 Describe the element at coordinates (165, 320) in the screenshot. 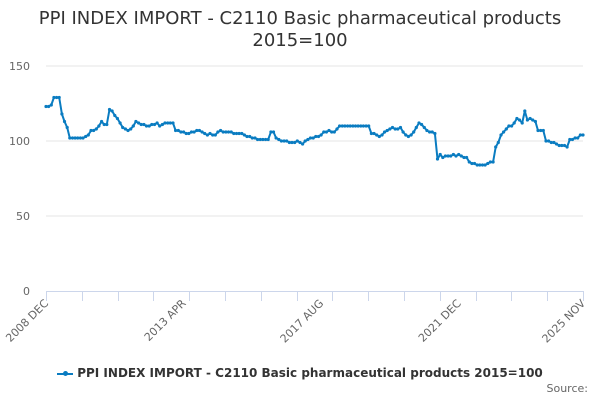

I see `x-tick-label: 2013 APR` at that location.